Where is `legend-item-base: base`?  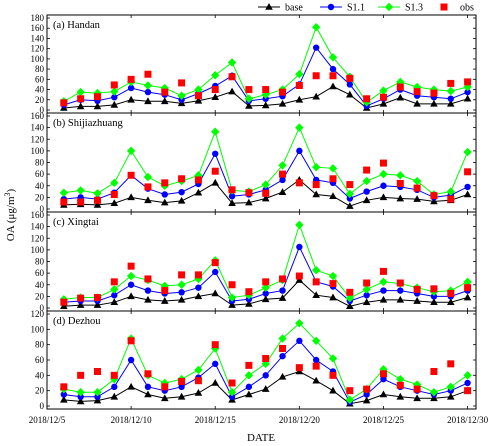
legend-item-base: base is located at coordinates (280, 8).